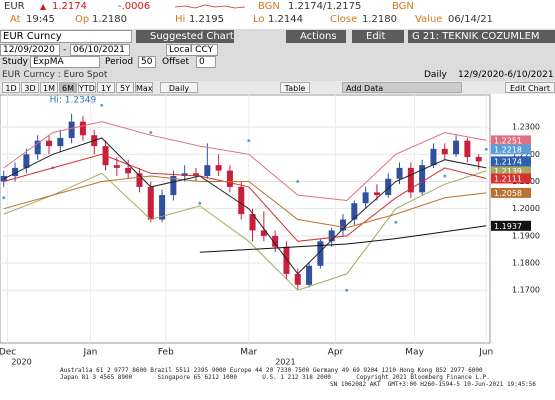 Image resolution: width=555 pixels, height=400 pixels. I want to click on value-box-label: 1.2058, so click(508, 193).